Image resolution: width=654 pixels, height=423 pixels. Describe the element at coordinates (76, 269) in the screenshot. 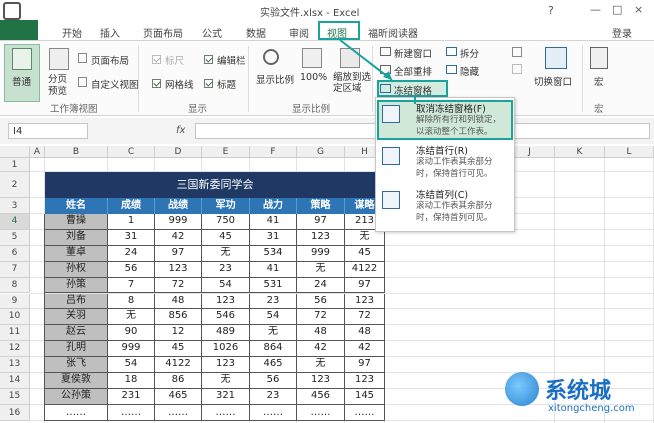

I see `table-cell: 孙权` at that location.